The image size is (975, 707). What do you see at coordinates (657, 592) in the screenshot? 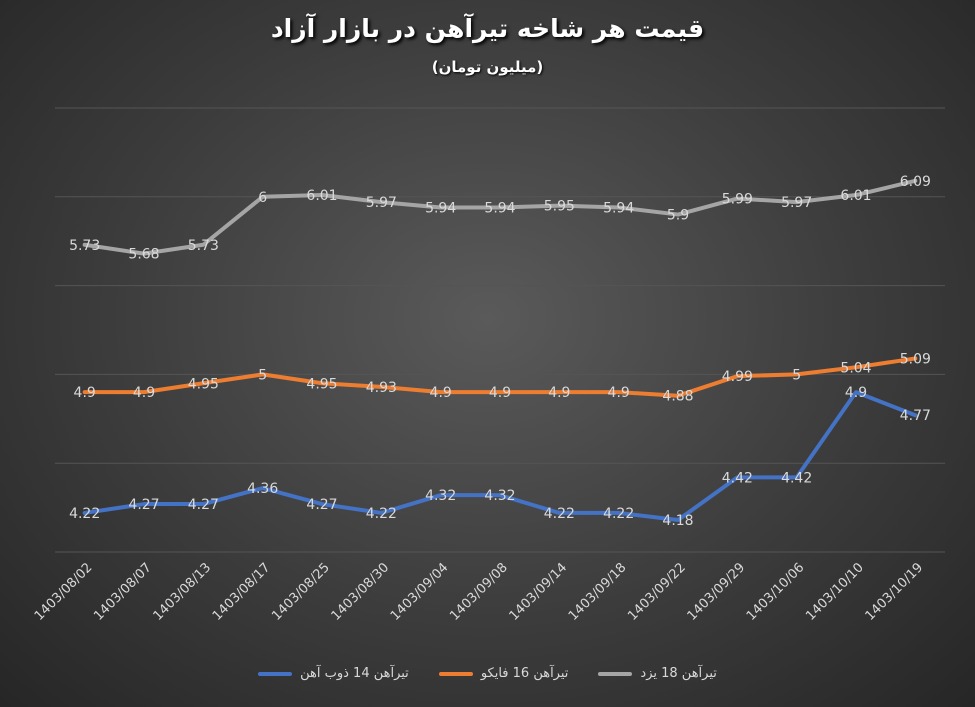
I see `x-tick-label: 1403/09/22` at bounding box center [657, 592].